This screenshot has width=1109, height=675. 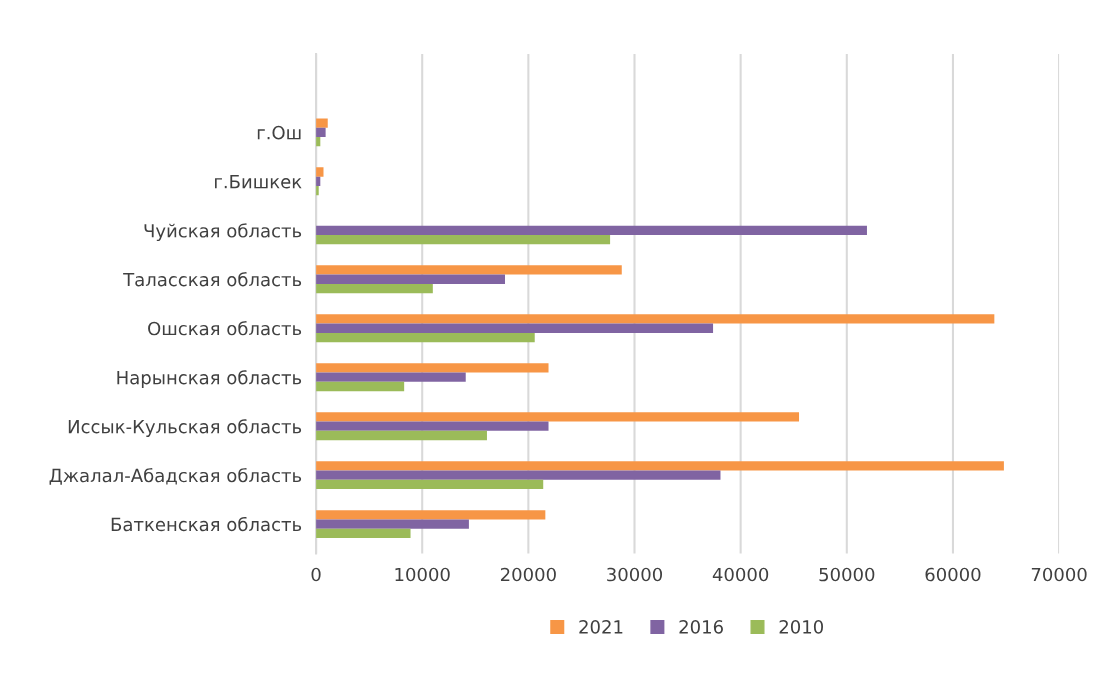 What do you see at coordinates (422, 574) in the screenshot?
I see `x-tick-label: 10000` at bounding box center [422, 574].